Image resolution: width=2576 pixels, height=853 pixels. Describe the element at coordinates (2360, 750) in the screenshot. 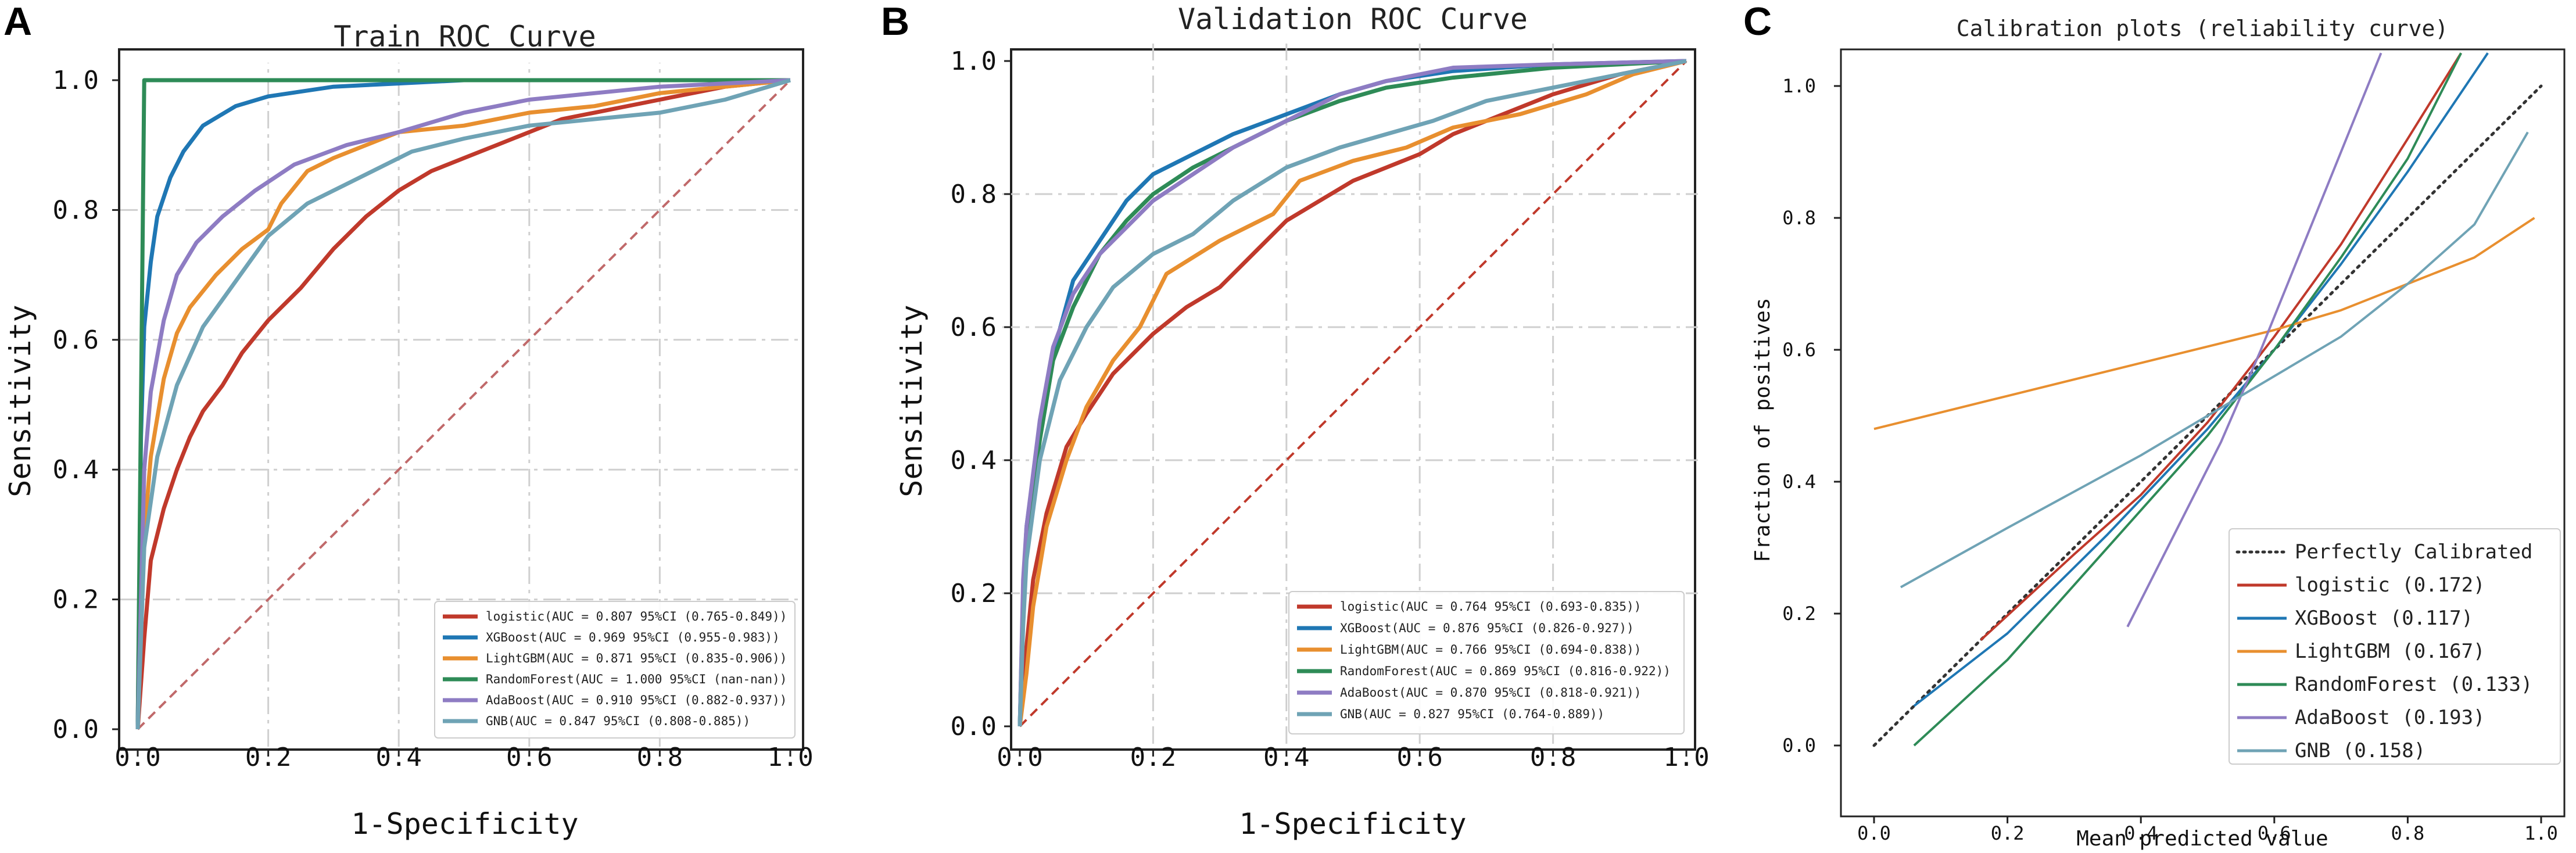

I see `legend-label-gnb: GNB (0.158)` at that location.